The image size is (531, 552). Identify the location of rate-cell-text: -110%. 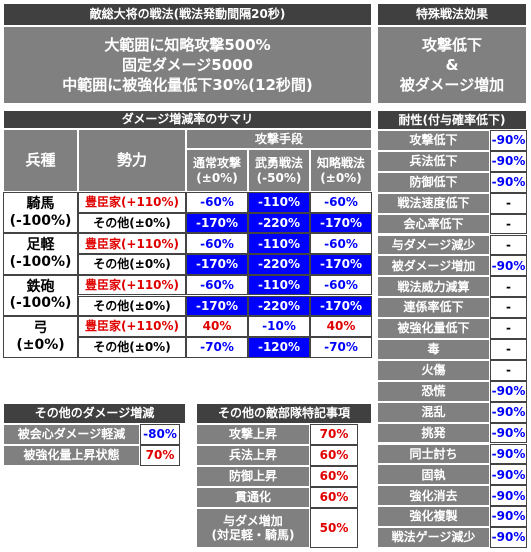
(279, 243).